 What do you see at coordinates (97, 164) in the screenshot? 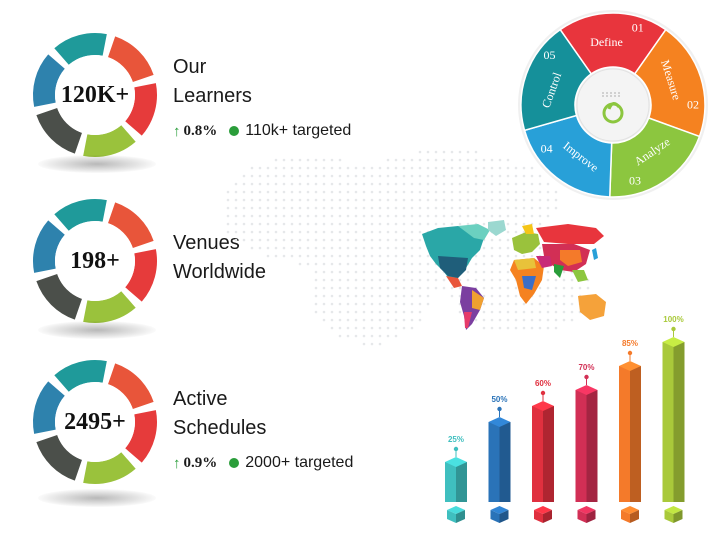
I see `ring-shadow` at bounding box center [97, 164].